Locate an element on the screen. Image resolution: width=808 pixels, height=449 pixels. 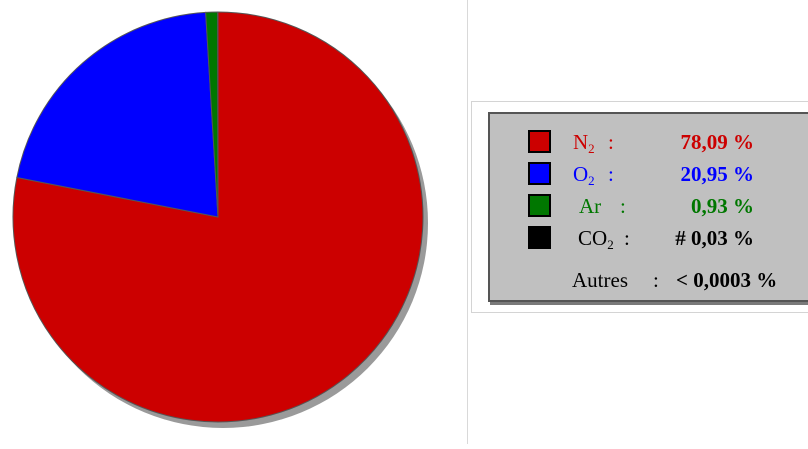
legend-row-o2: O2 : 20,95 % is located at coordinates (649, 174).